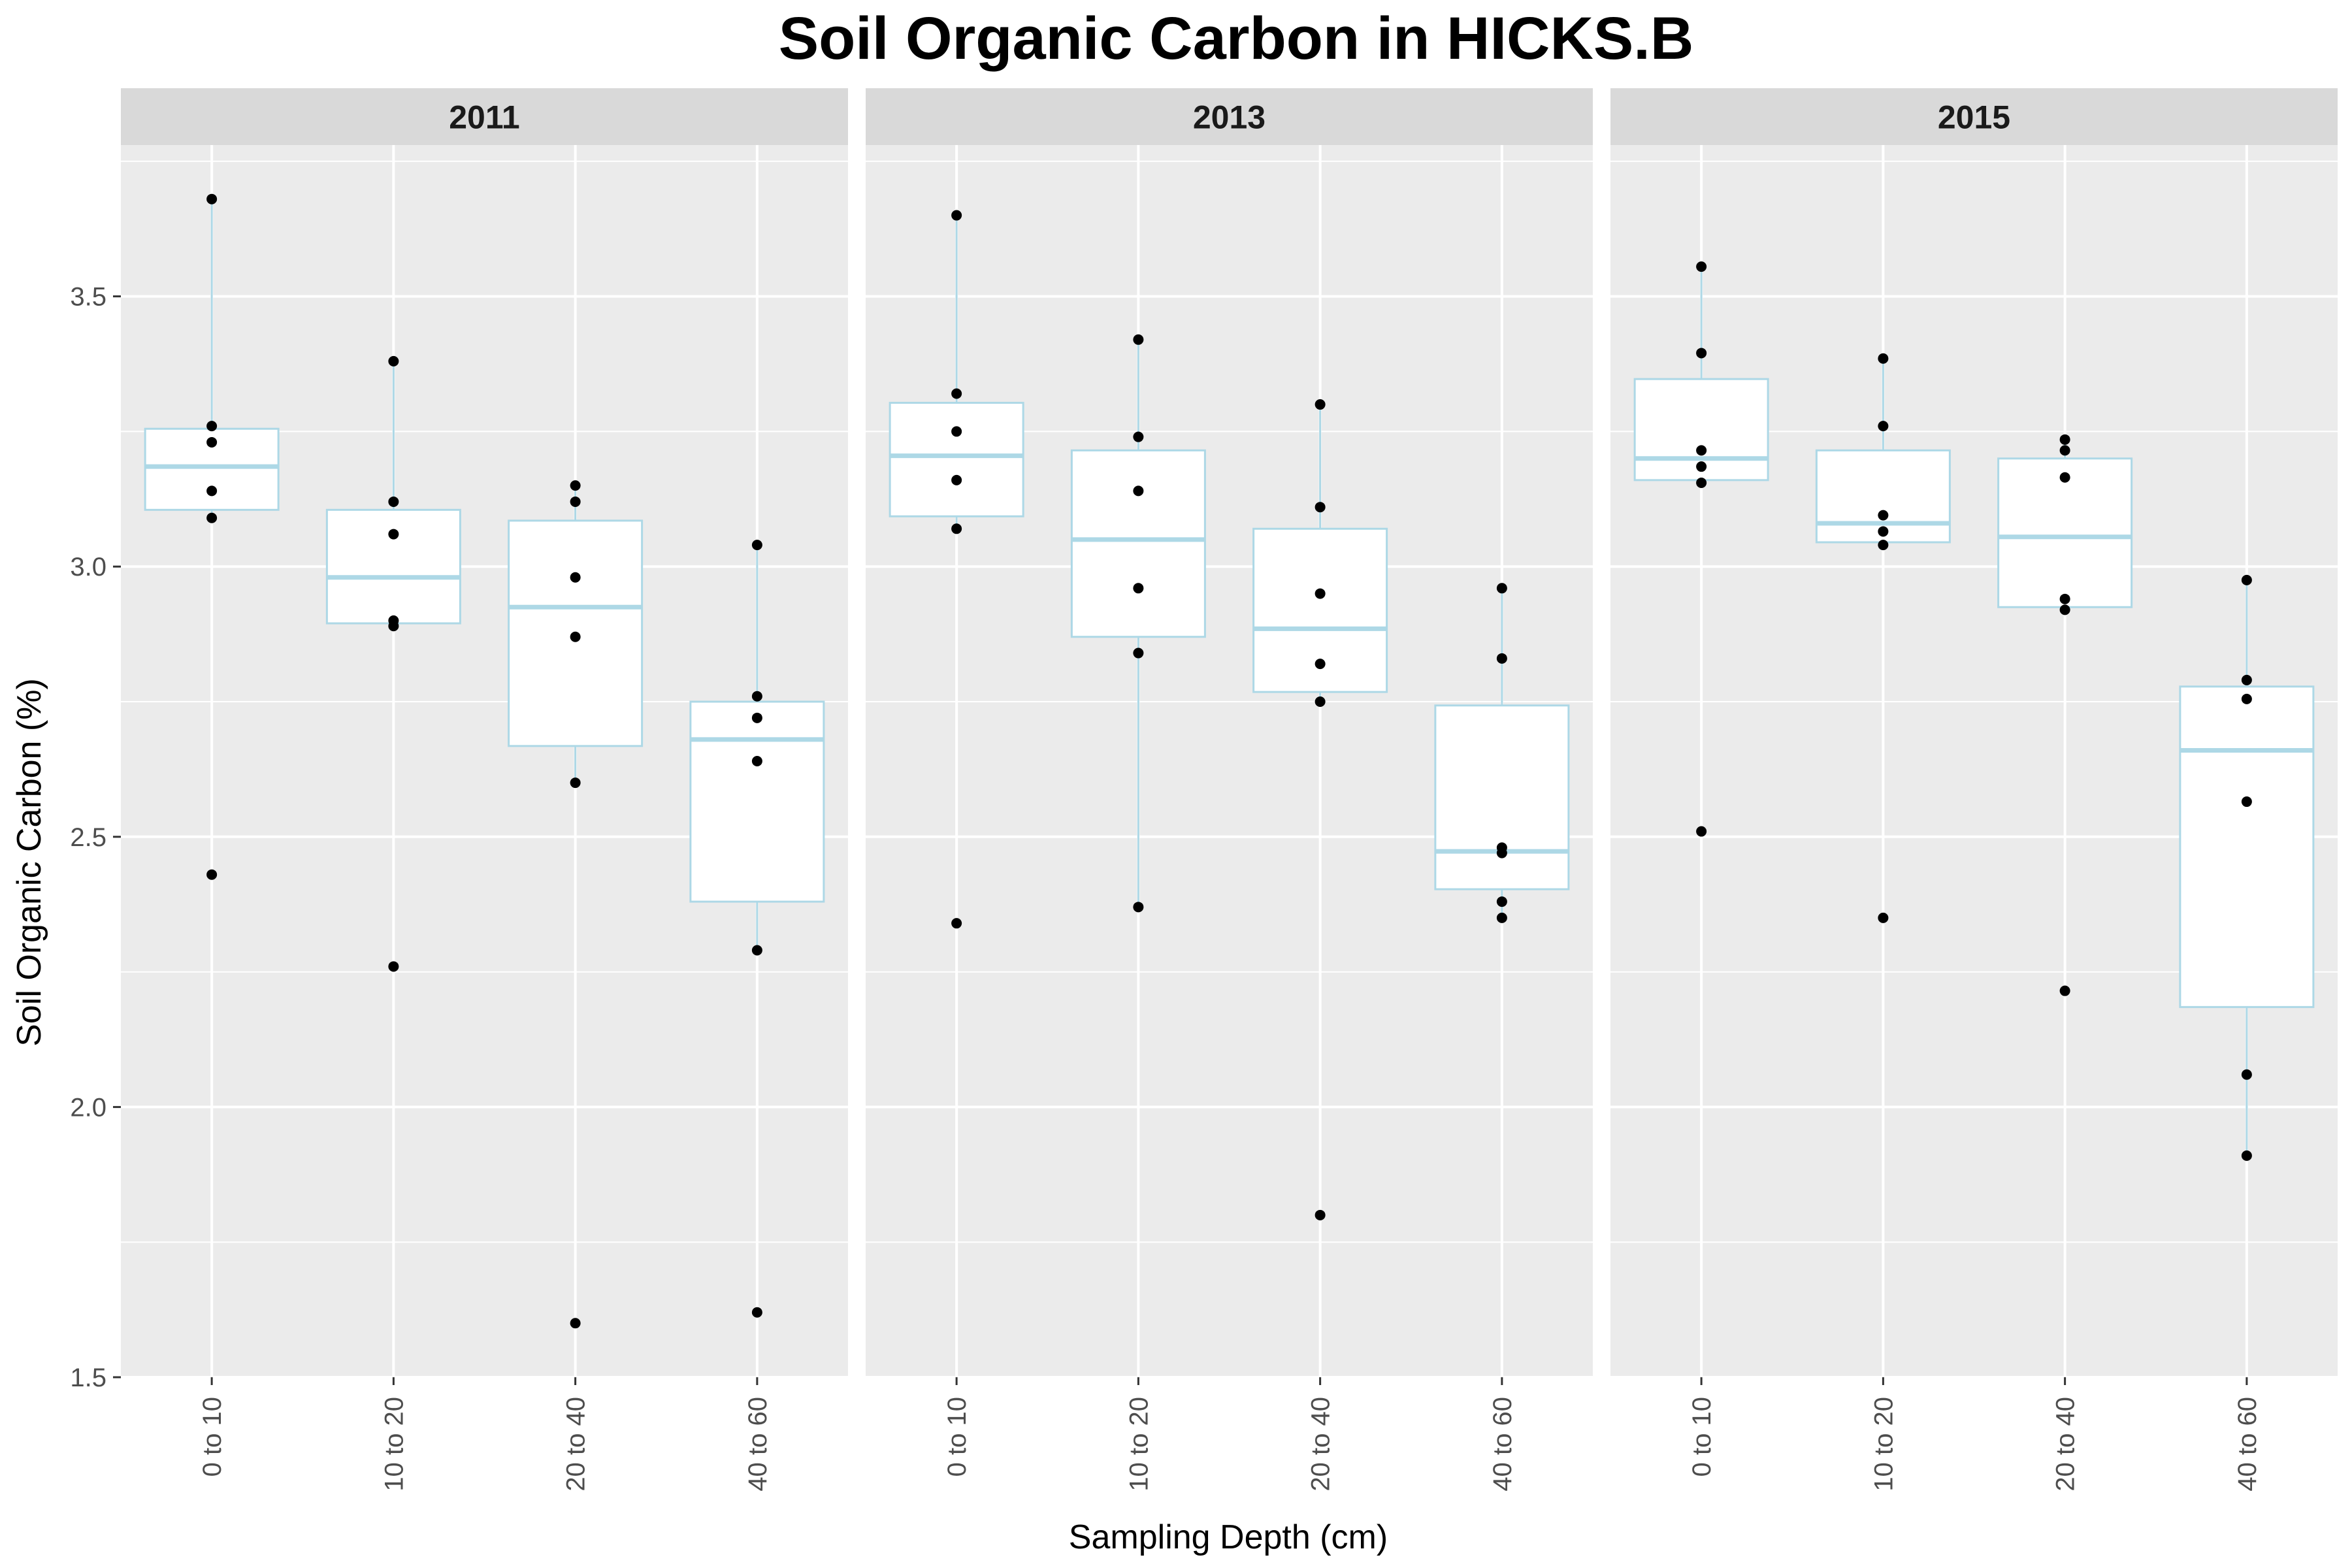 Image resolution: width=2352 pixels, height=1568 pixels. I want to click on y-tick-label: 2.0, so click(88, 1107).